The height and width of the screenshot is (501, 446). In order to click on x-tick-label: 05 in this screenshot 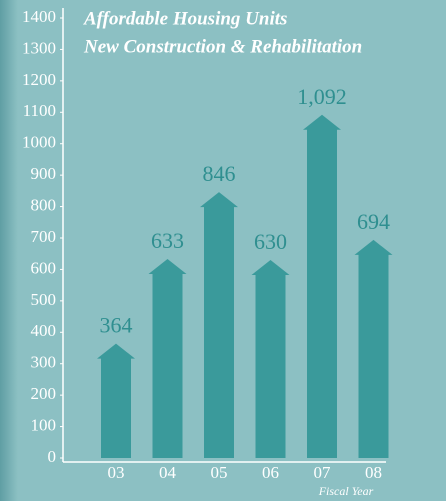, I will do `click(219, 472)`.